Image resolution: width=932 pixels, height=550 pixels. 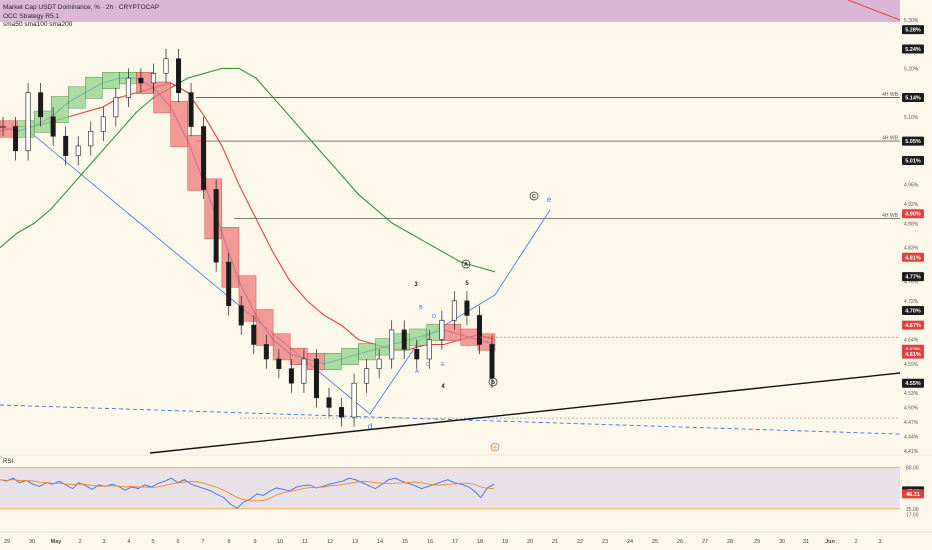 I want to click on y-axis-label: 4.50%, so click(x=911, y=408).